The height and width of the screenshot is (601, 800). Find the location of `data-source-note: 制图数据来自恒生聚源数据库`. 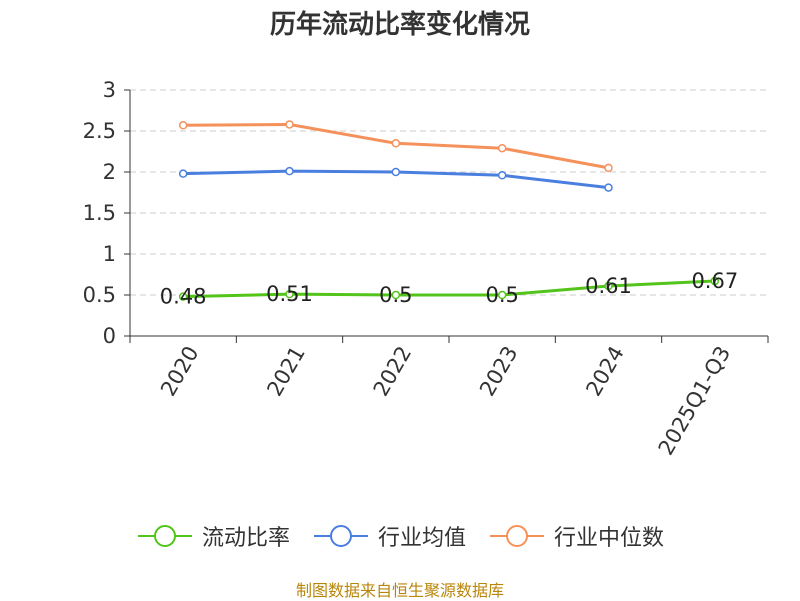

data-source-note: 制图数据来自恒生聚源数据库 is located at coordinates (399, 590).